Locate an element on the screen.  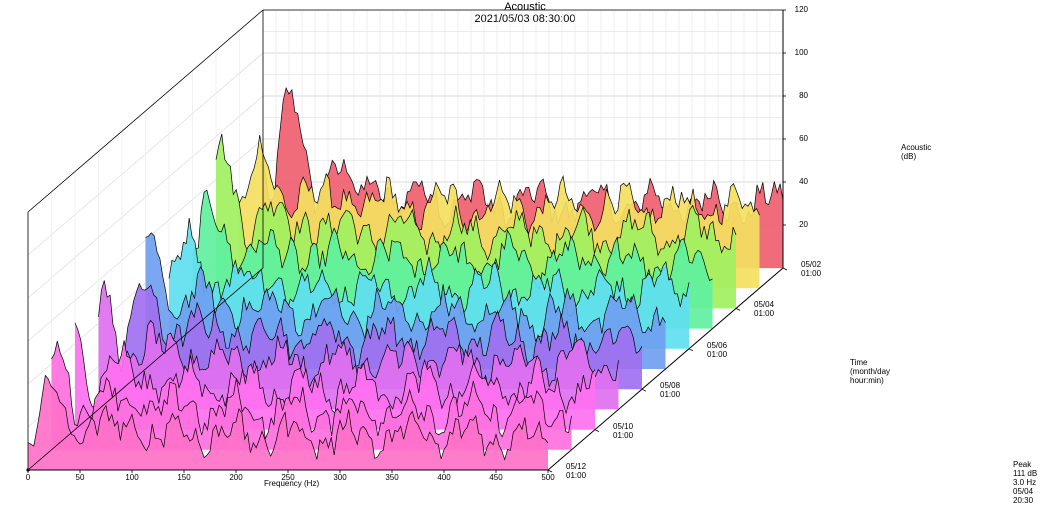
frequency-tick-label: 400 is located at coordinates (444, 477).